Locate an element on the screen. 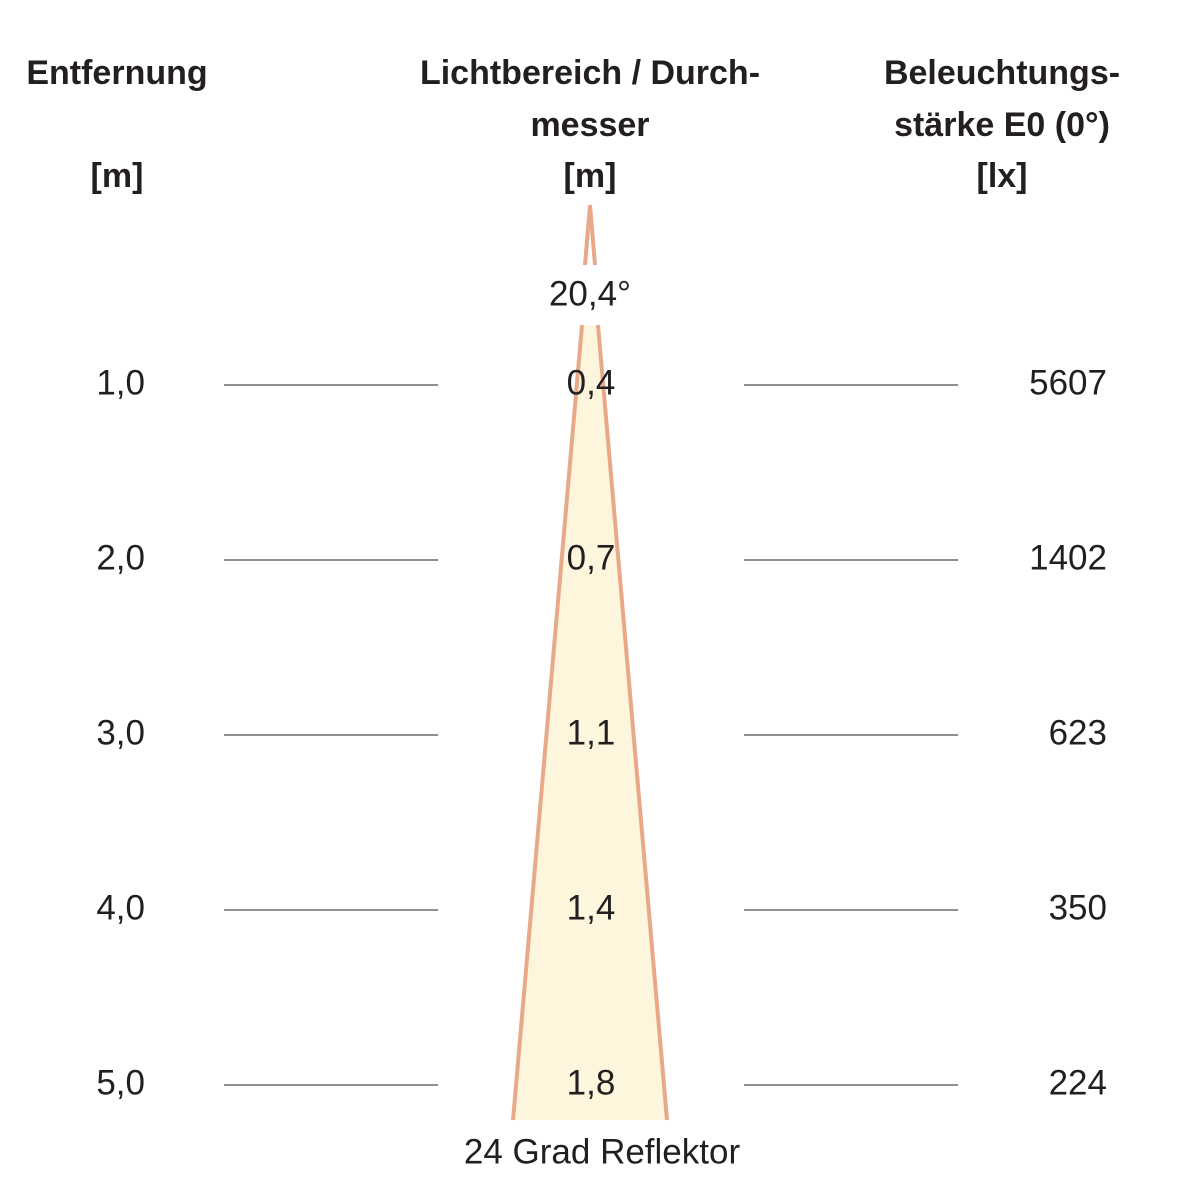 The image size is (1182, 1182). diameter: 0,4 is located at coordinates (591, 382).